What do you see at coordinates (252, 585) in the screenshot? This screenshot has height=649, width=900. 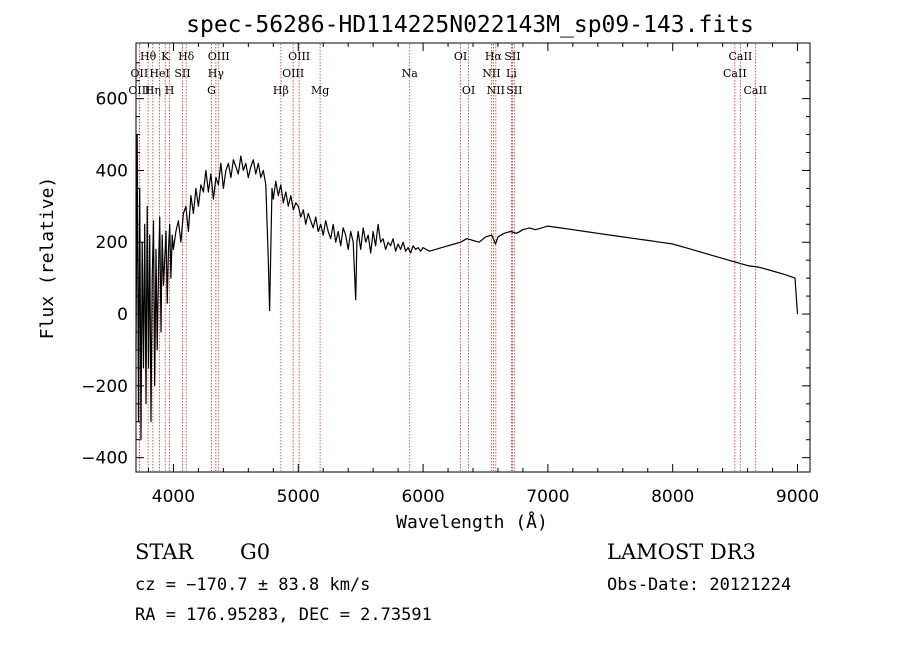 I see `cz-text: cz = −170.7 ± 83.8 km/s` at bounding box center [252, 585].